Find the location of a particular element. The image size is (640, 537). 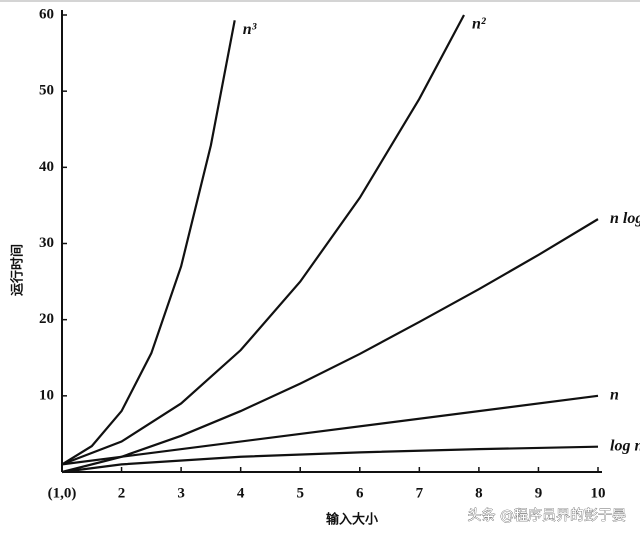

x-tick-label: (1,0) is located at coordinates (62, 493).